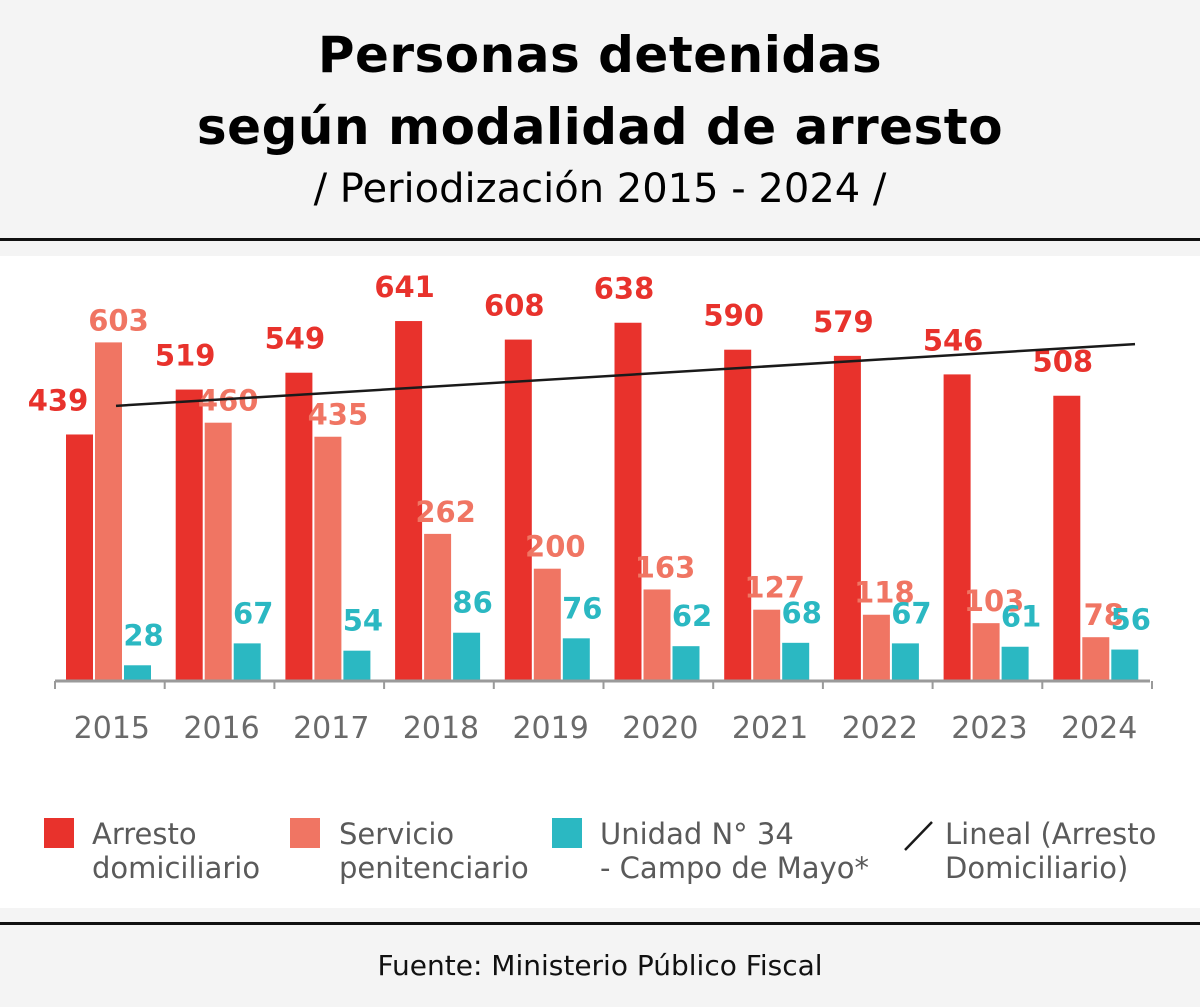  What do you see at coordinates (692, 616) in the screenshot?
I see `value-label-2-2020: 62` at bounding box center [692, 616].